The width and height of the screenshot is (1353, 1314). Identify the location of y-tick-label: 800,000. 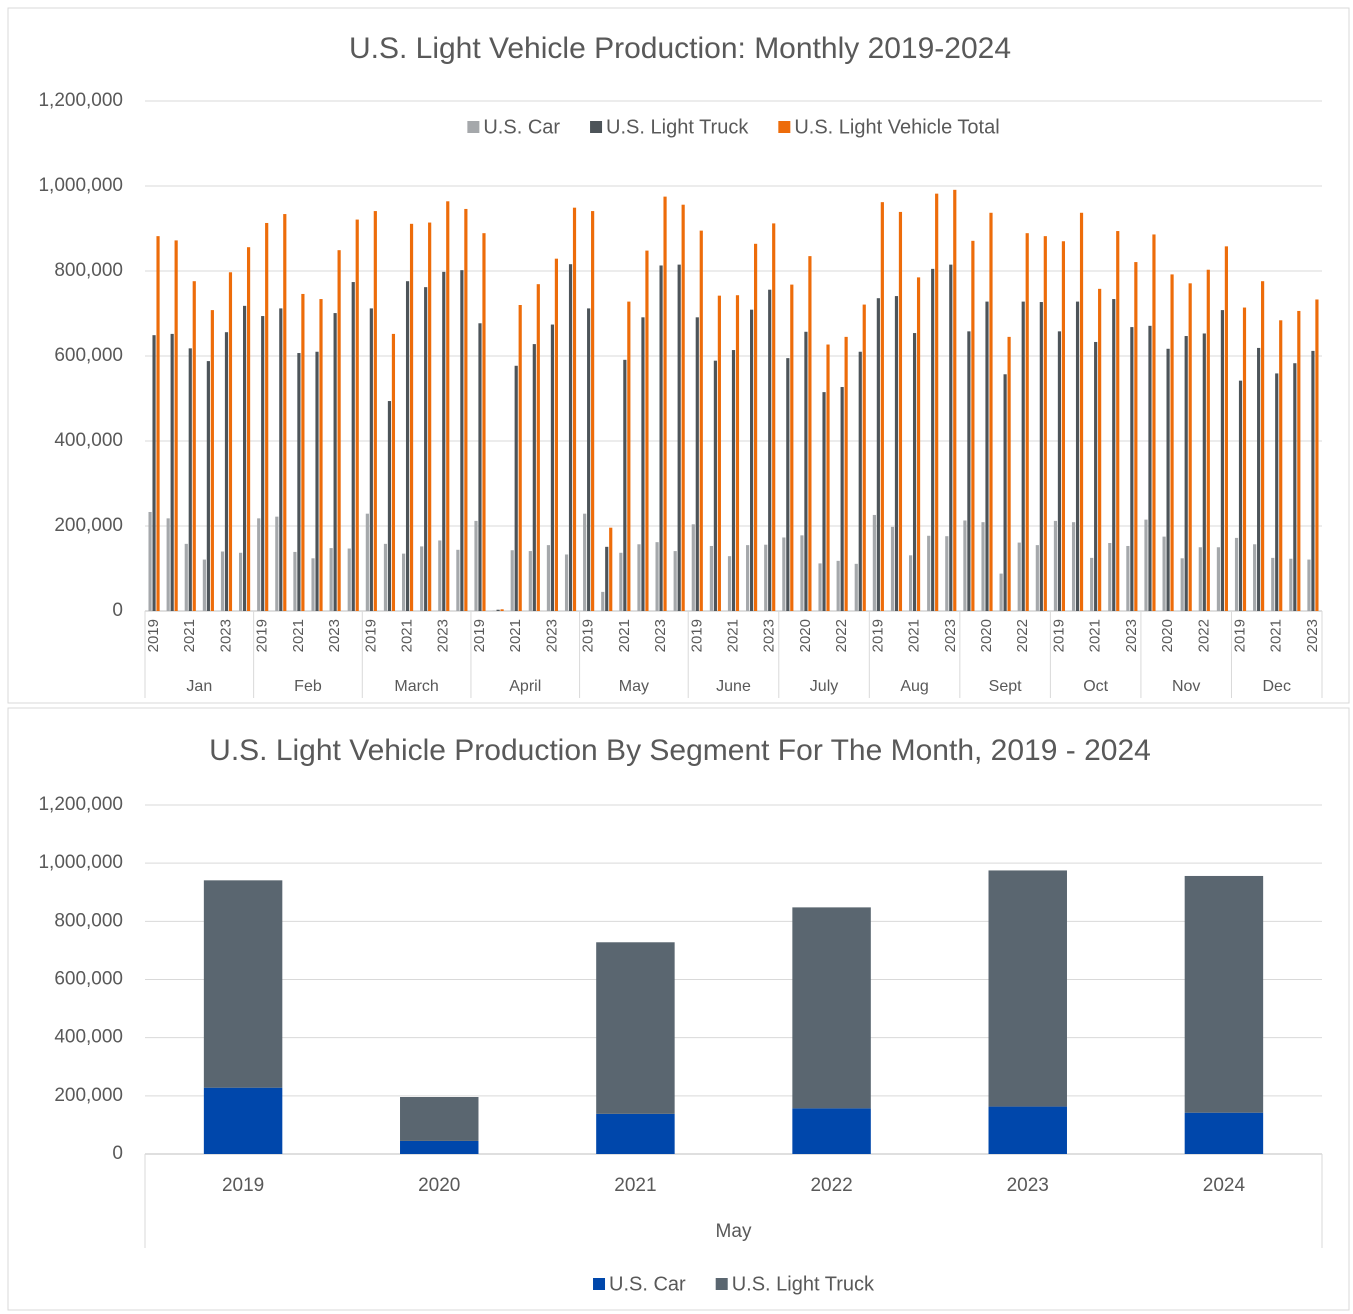
(88, 920).